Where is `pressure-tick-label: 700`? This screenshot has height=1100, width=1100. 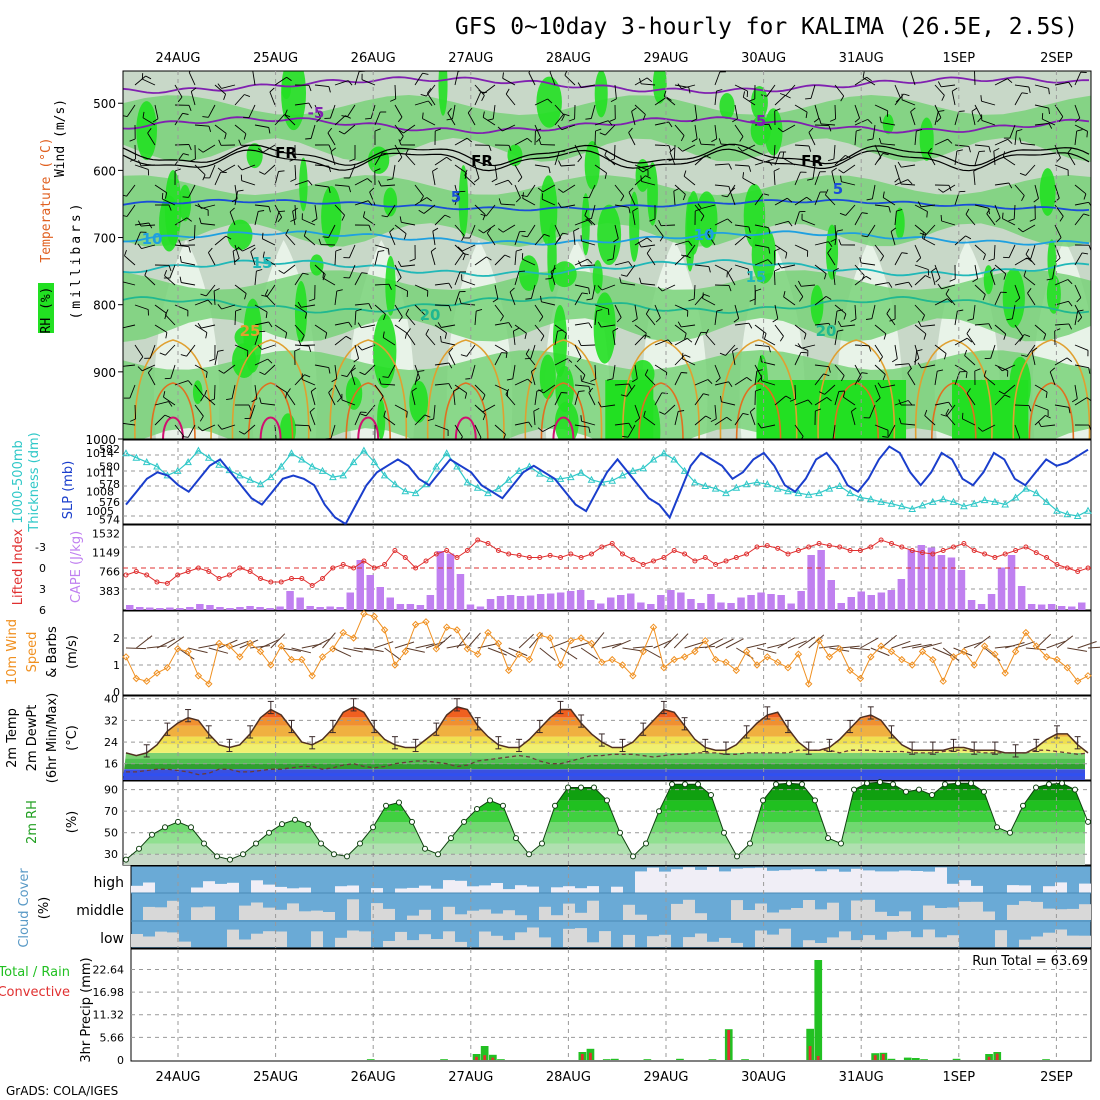
pressure-tick-label: 700 is located at coordinates (104, 239).